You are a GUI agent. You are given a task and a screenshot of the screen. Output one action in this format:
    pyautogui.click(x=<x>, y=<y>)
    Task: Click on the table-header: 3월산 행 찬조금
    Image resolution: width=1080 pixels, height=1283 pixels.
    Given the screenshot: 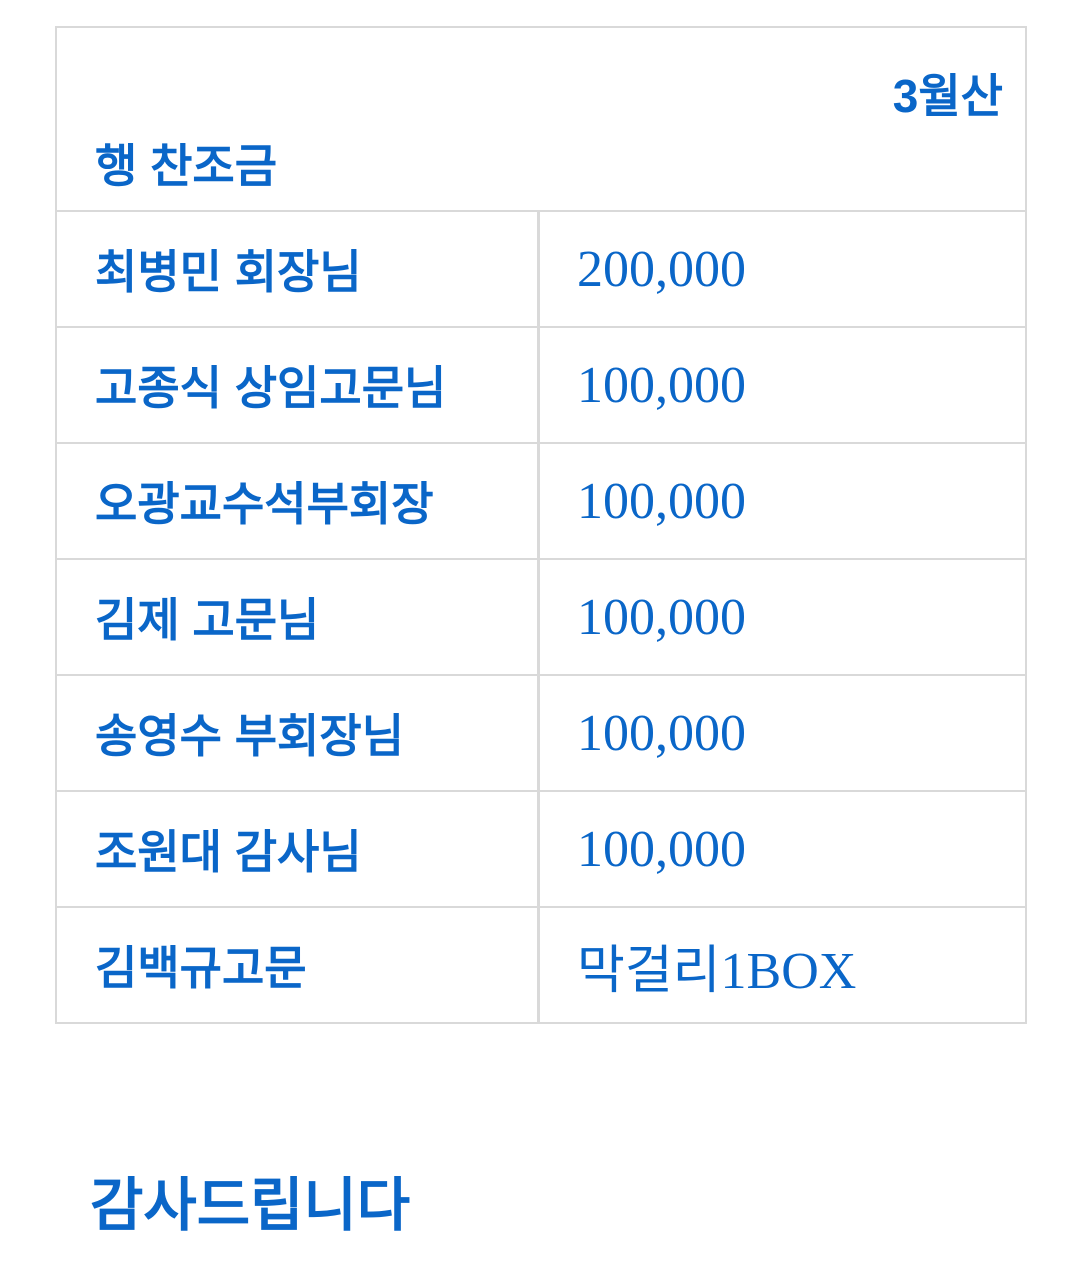 What is the action you would take?
    pyautogui.click(x=541, y=120)
    